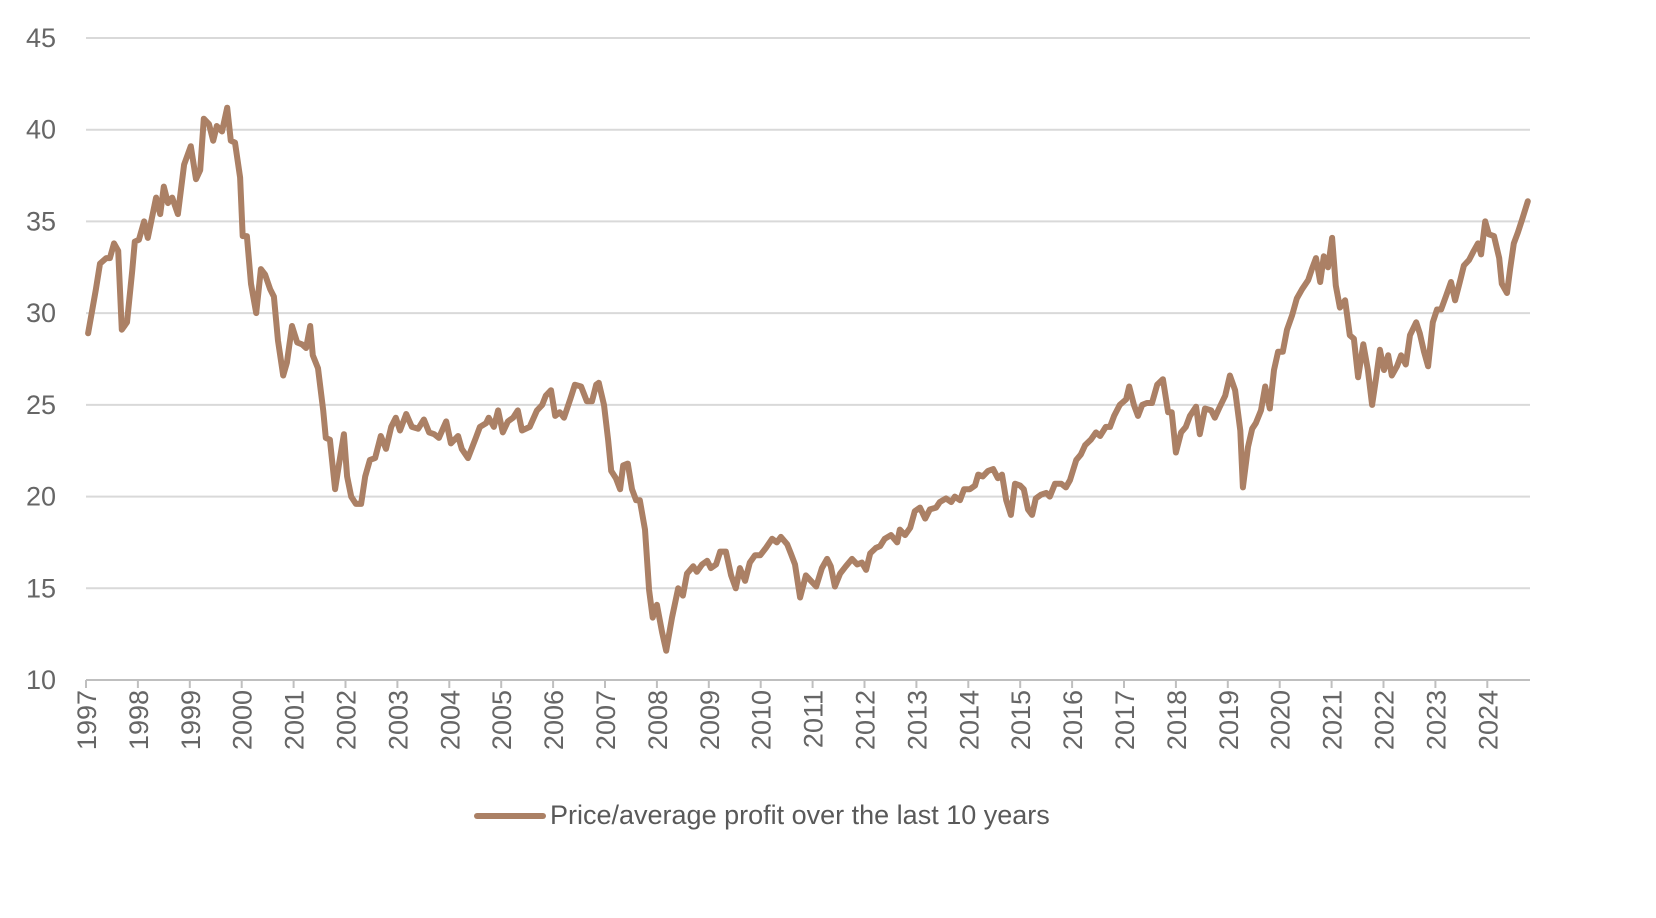  I want to click on x-tick-label: 2020, so click(1281, 720).